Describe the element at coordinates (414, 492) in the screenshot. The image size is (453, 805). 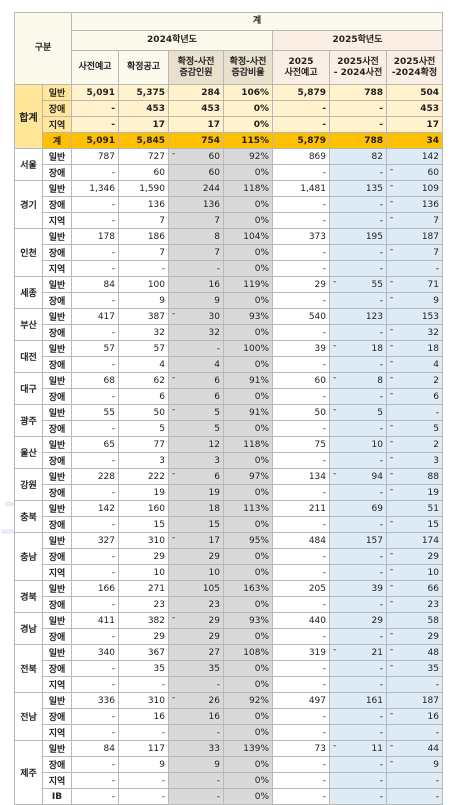
I see `value-cell: -19` at that location.